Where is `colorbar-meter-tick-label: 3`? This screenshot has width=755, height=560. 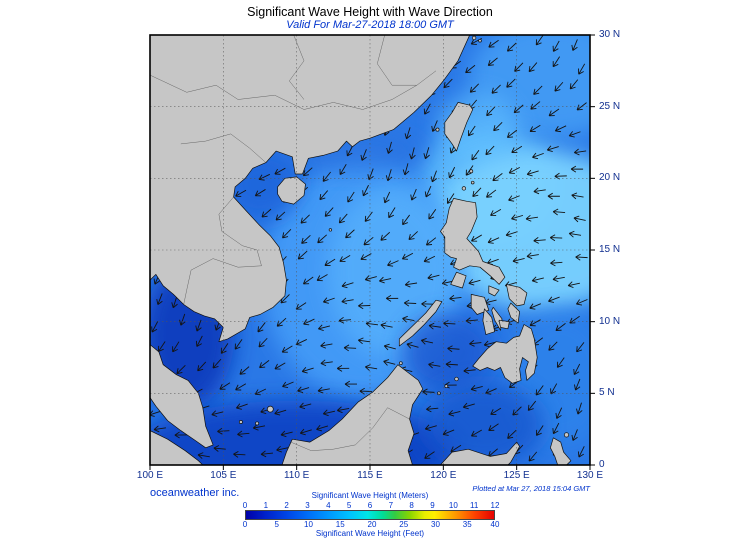
colorbar-meter-tick-label: 3 is located at coordinates (307, 505).